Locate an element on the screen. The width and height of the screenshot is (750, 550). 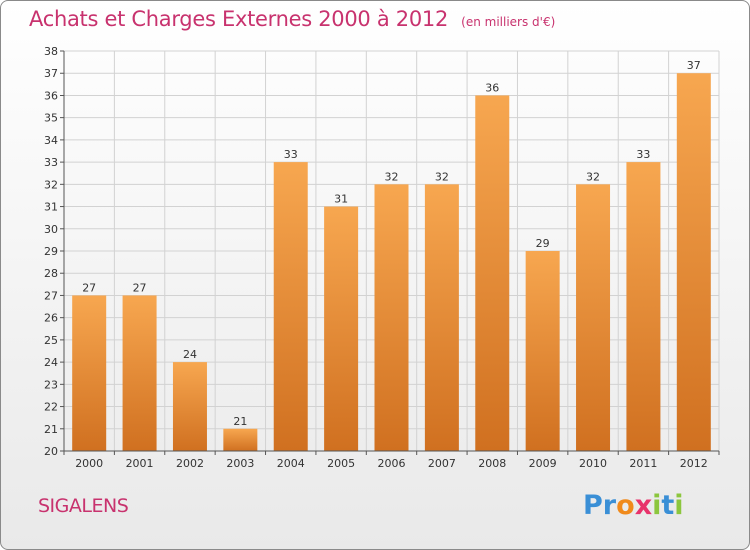
y-tick-label: 27 is located at coordinates (51, 295).